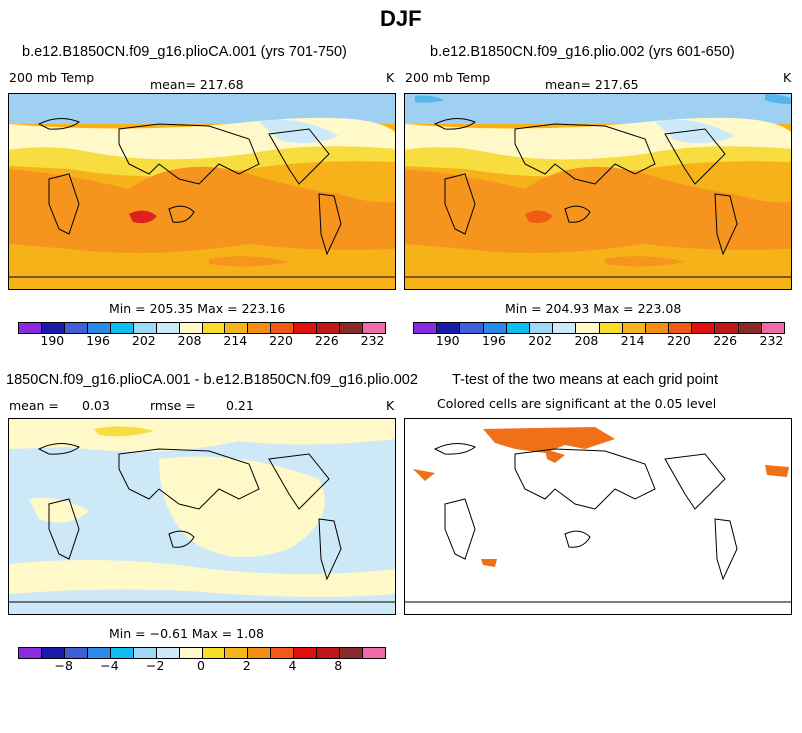  I want to click on panel3-colorbar-tick-label: 8, so click(338, 665).